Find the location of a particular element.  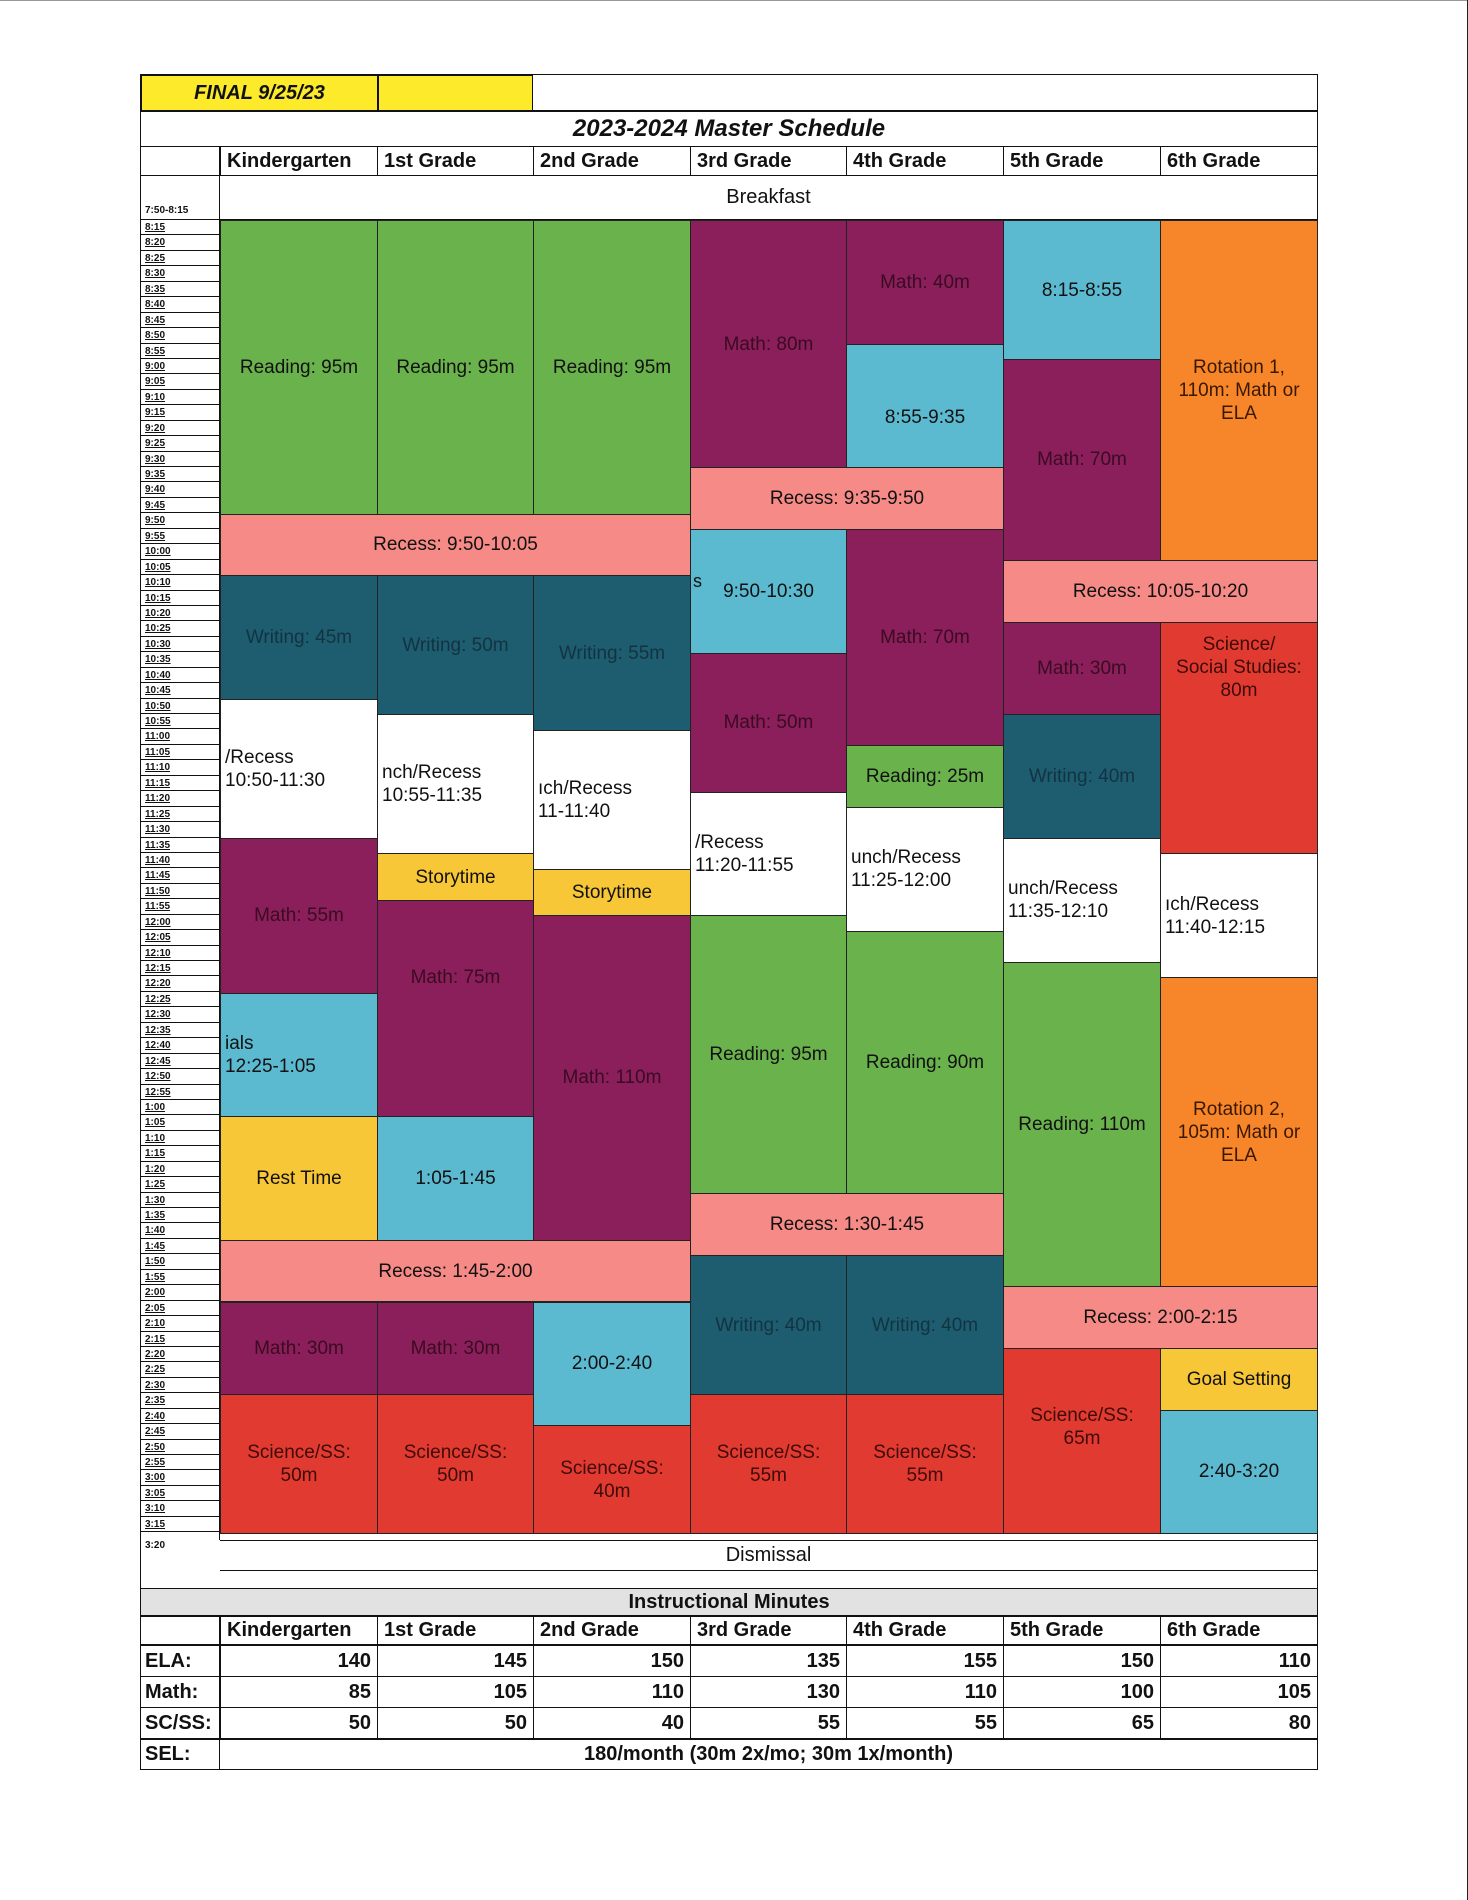

schedule-block-label: 2:40-3:20 is located at coordinates (1239, 1471).